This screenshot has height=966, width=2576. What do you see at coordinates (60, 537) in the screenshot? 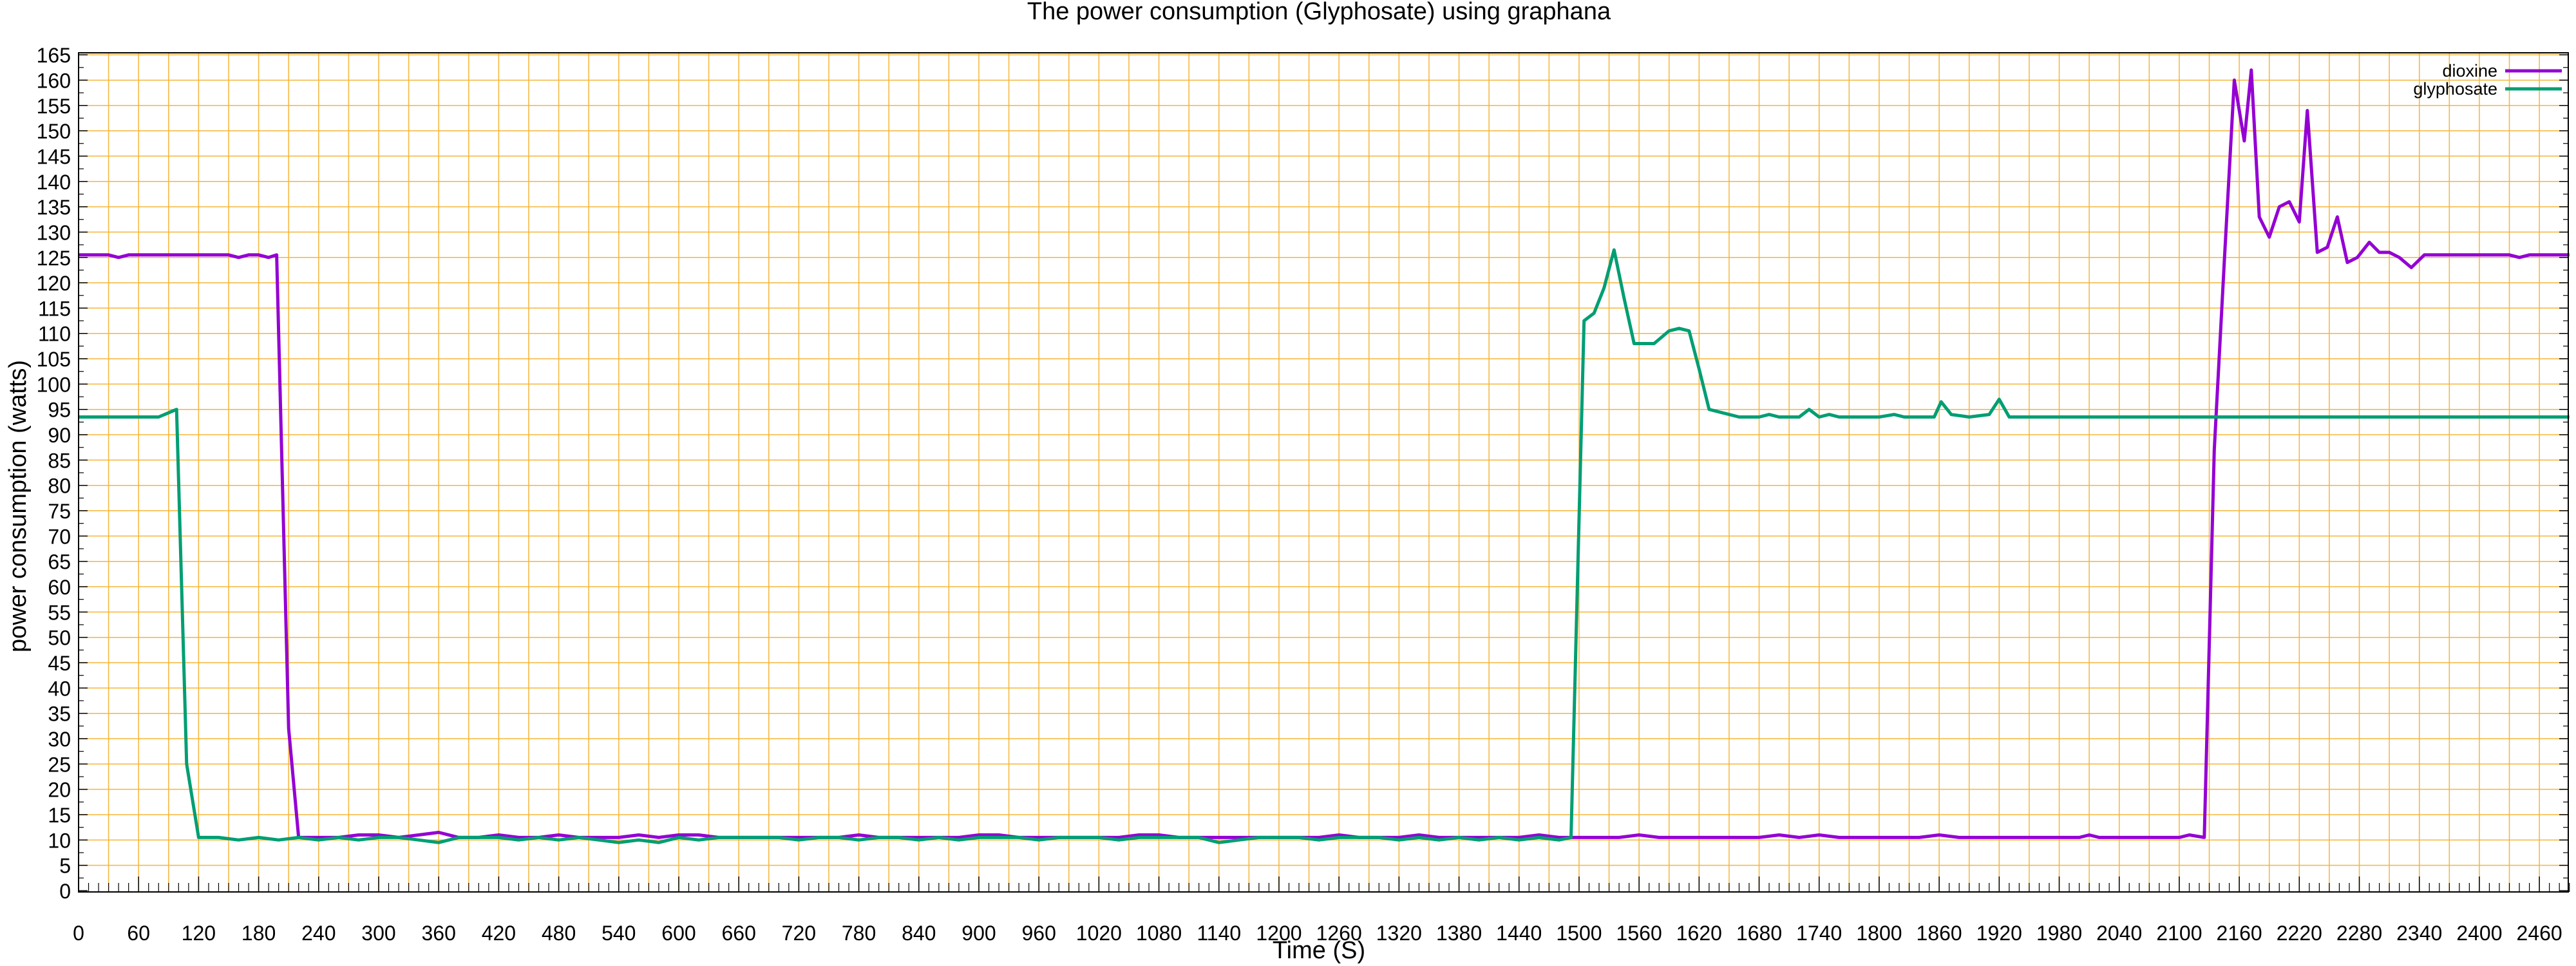
I see `y-tick-label: 70` at bounding box center [60, 537].